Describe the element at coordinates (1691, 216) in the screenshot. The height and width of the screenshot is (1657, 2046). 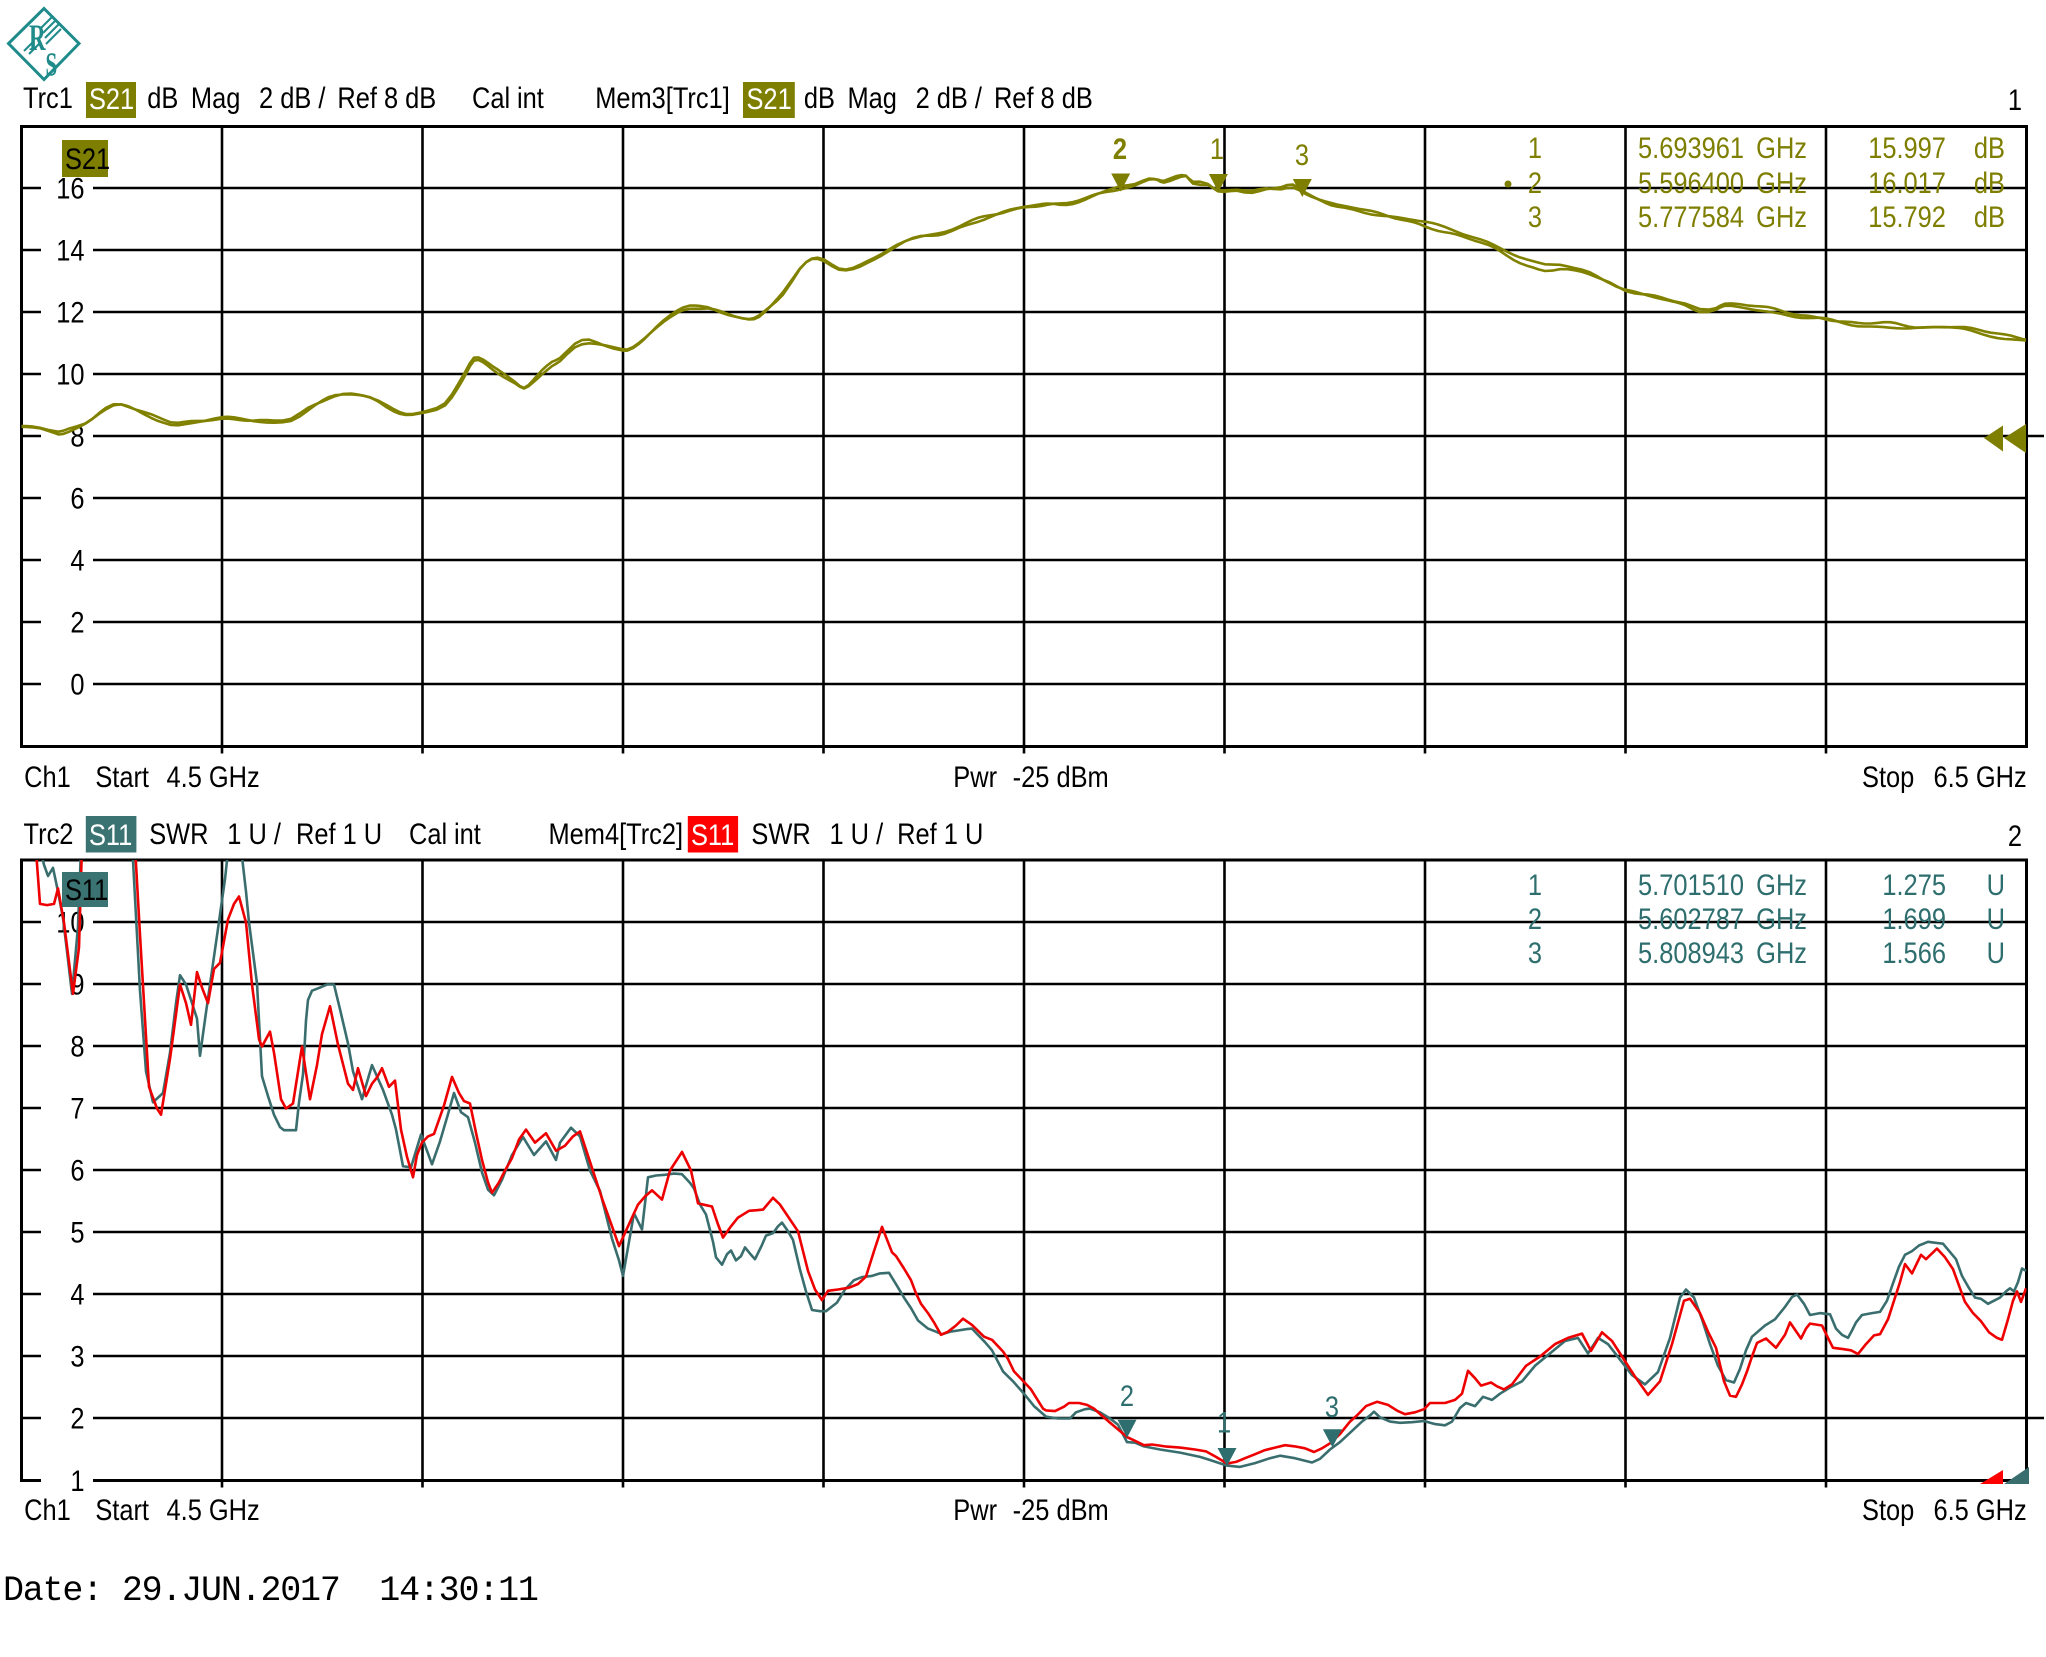
I see `svg-text: 5.777584` at that location.